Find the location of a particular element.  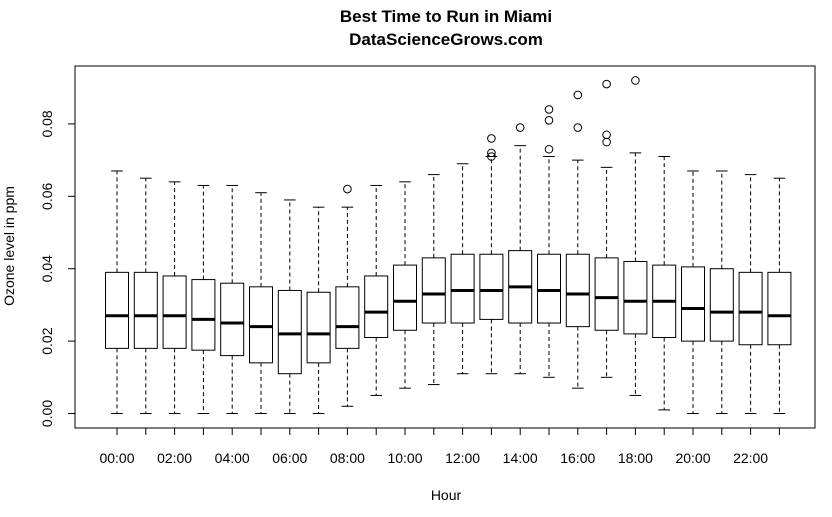

x-tick-label: 14:00 is located at coordinates (520, 458).